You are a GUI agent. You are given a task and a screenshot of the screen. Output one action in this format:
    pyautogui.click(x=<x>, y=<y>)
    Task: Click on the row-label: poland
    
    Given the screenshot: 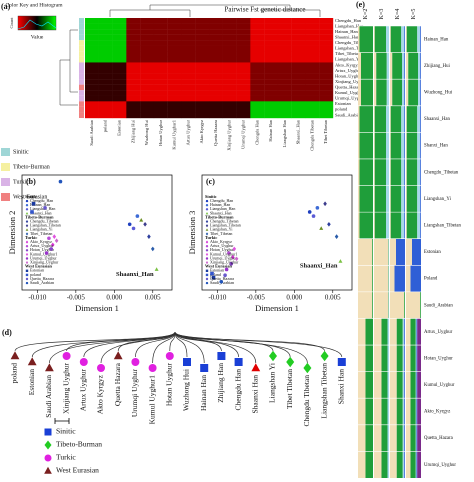 What is the action you would take?
    pyautogui.click(x=341, y=109)
    